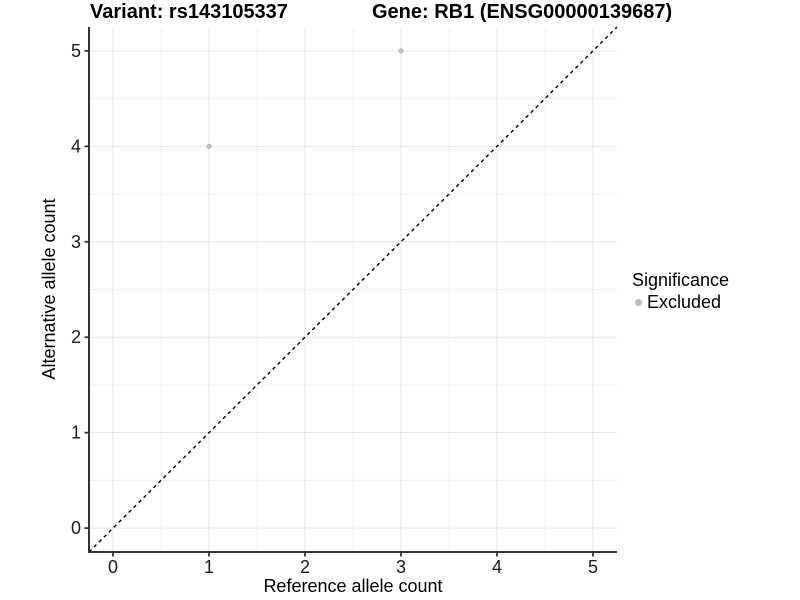  What do you see at coordinates (76, 528) in the screenshot?
I see `y-tick-label: 0` at bounding box center [76, 528].